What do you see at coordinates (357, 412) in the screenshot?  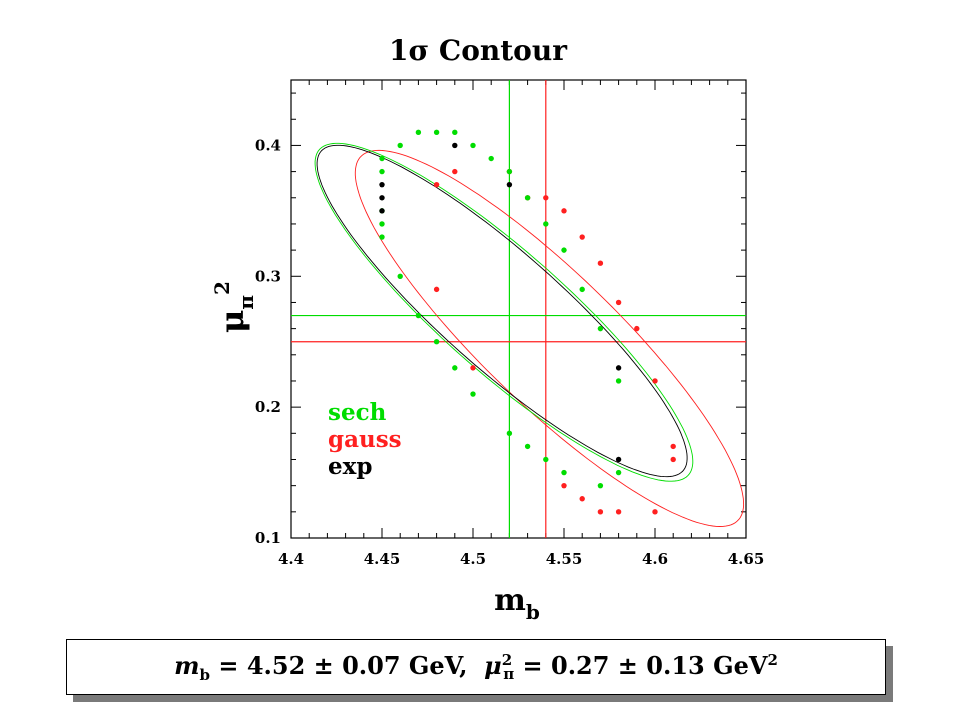 I see `legend-sech: sech` at bounding box center [357, 412].